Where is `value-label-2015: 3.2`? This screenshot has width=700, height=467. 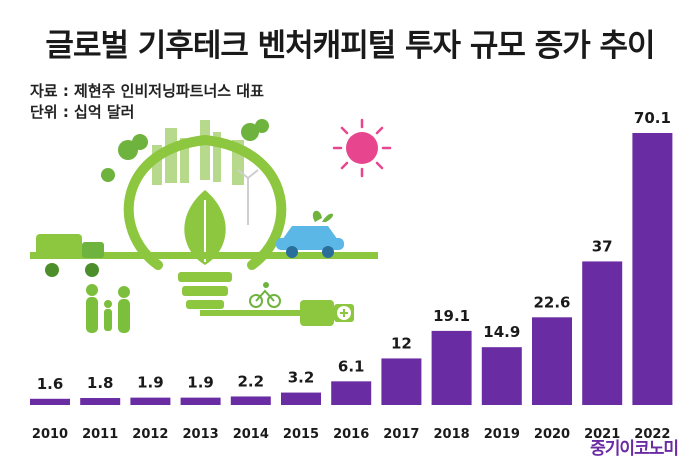
value-label-2015: 3.2 is located at coordinates (301, 378).